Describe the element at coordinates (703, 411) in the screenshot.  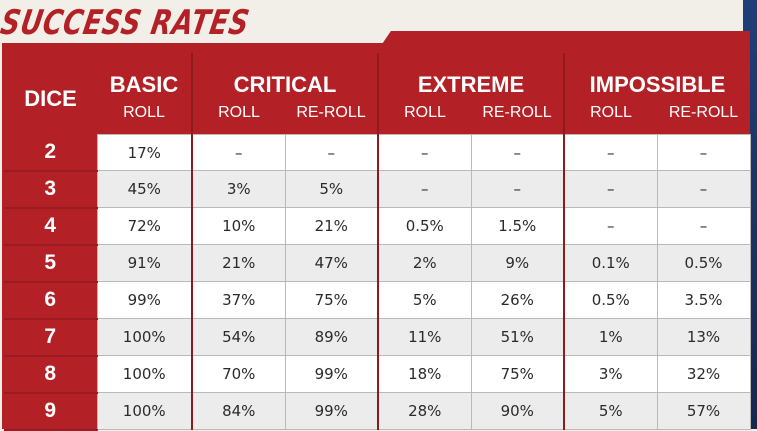
I see `impossible-reroll-cell: 57%` at that location.